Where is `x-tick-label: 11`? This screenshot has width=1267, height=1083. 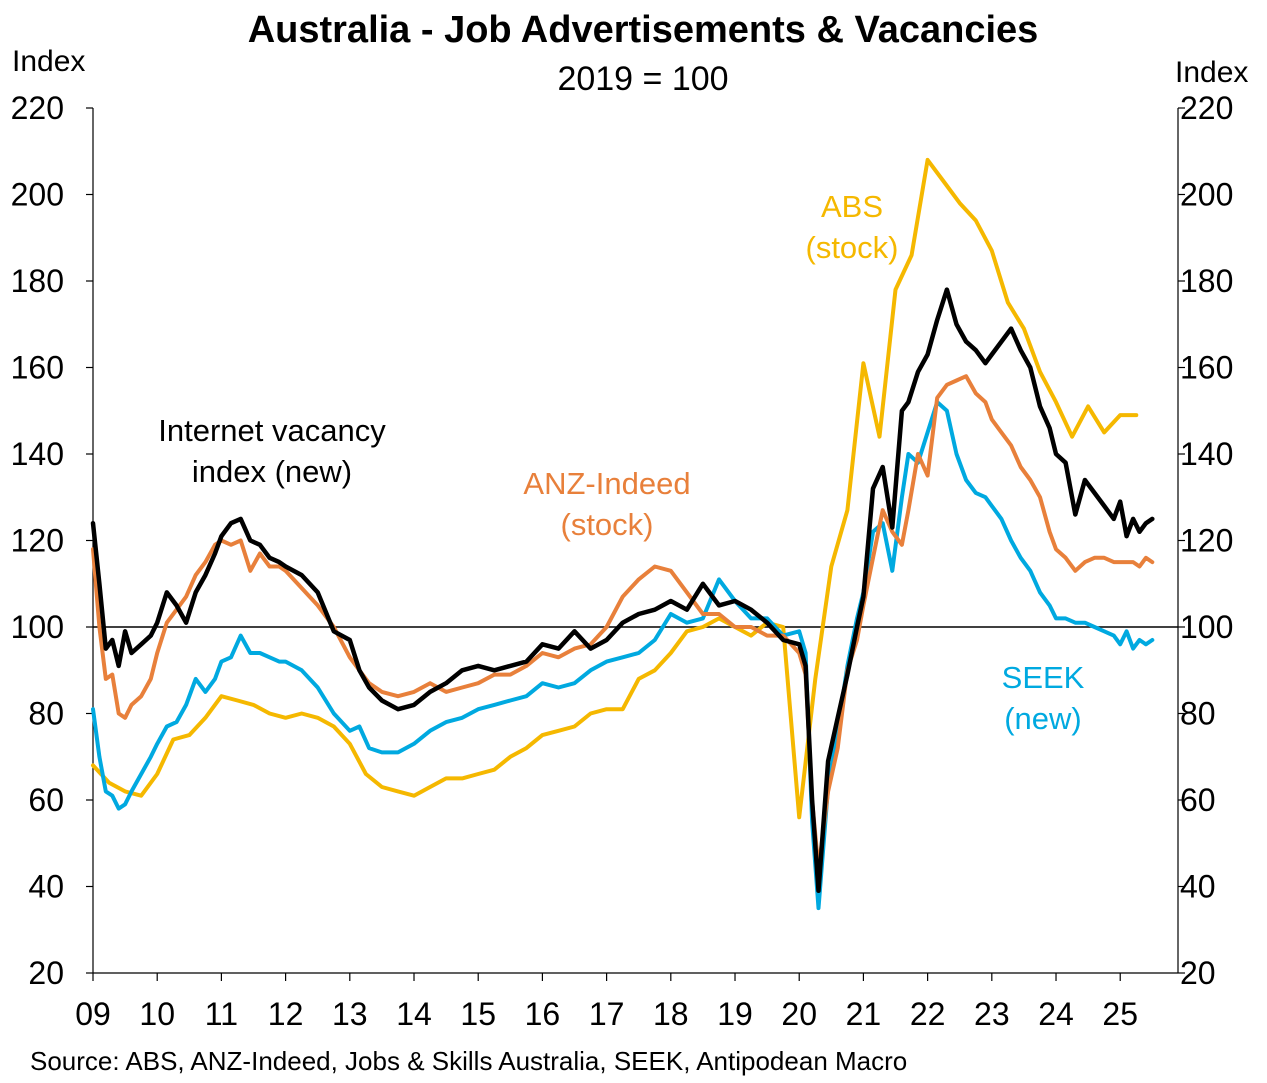
x-tick-label: 11 is located at coordinates (221, 1014).